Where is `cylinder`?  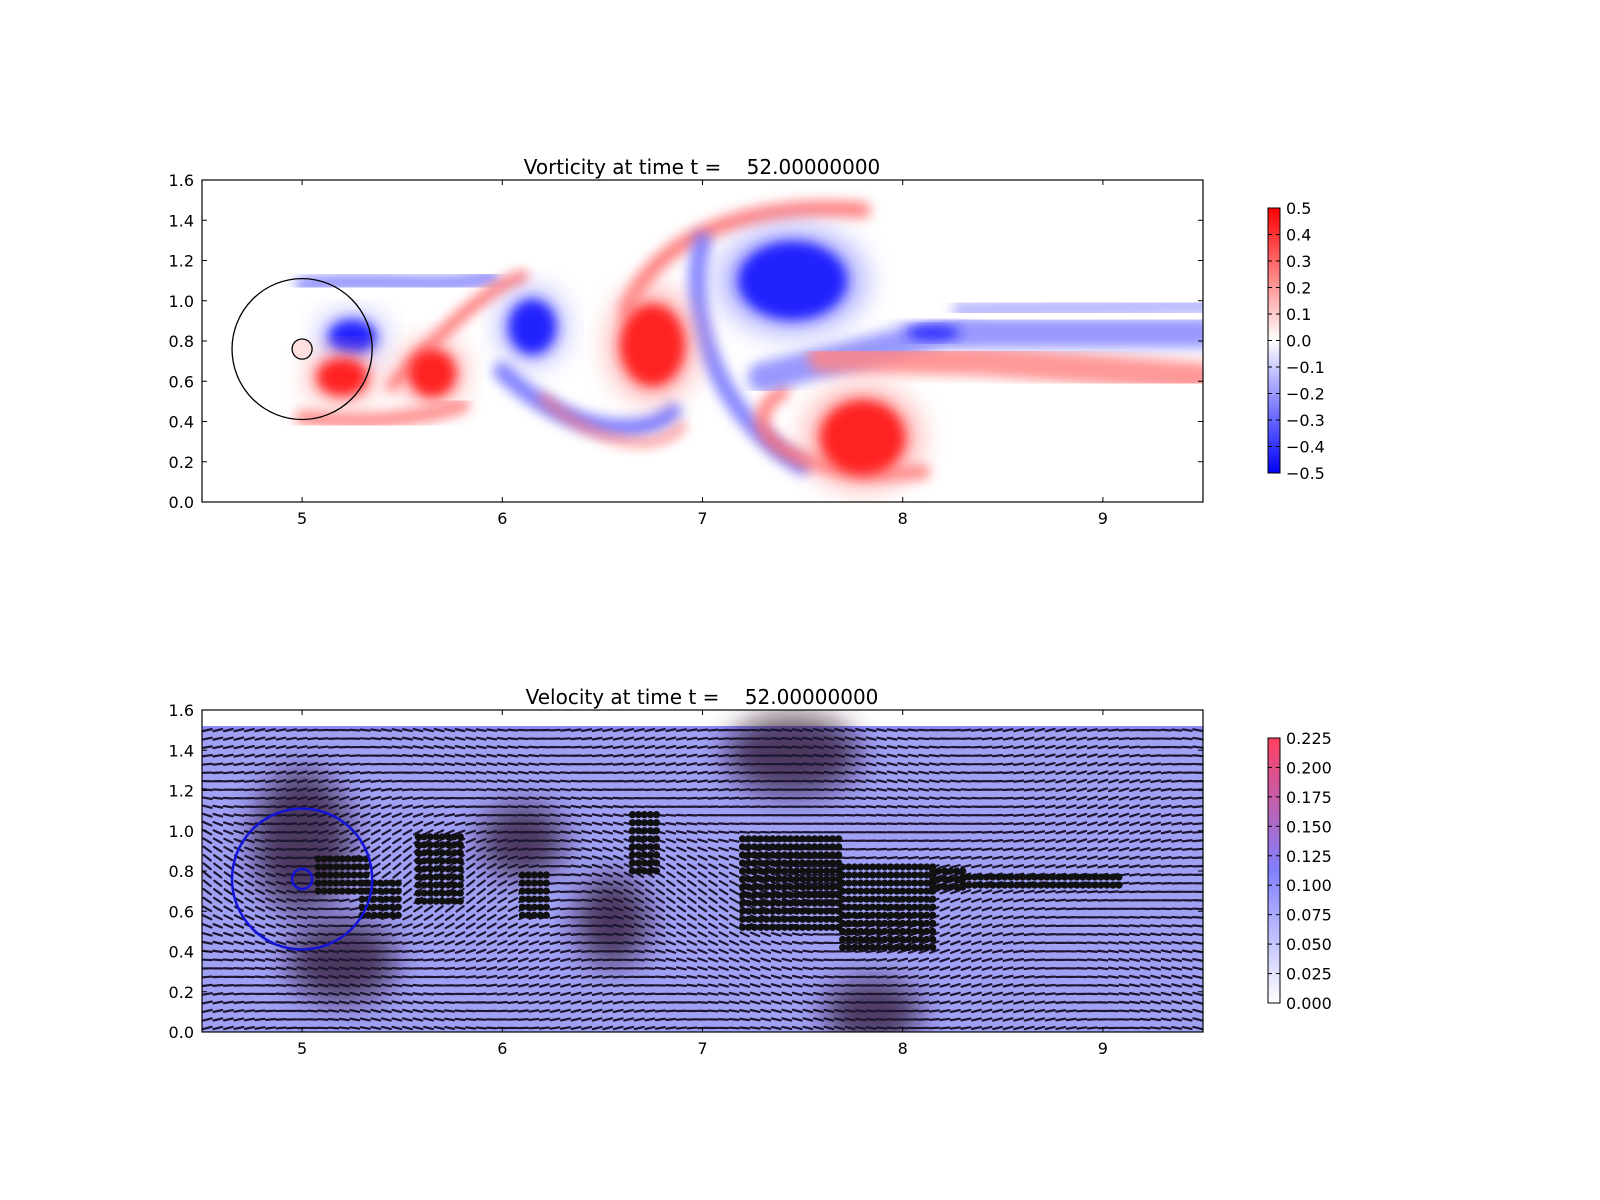
cylinder is located at coordinates (302, 349).